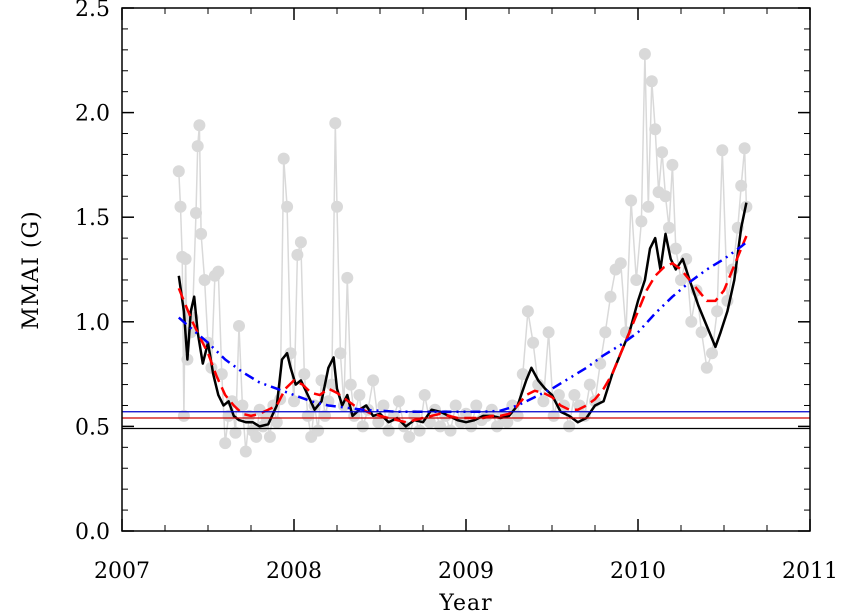 This screenshot has width=849, height=616. What do you see at coordinates (92, 532) in the screenshot?
I see `y-tick-label: 0.0` at bounding box center [92, 532].